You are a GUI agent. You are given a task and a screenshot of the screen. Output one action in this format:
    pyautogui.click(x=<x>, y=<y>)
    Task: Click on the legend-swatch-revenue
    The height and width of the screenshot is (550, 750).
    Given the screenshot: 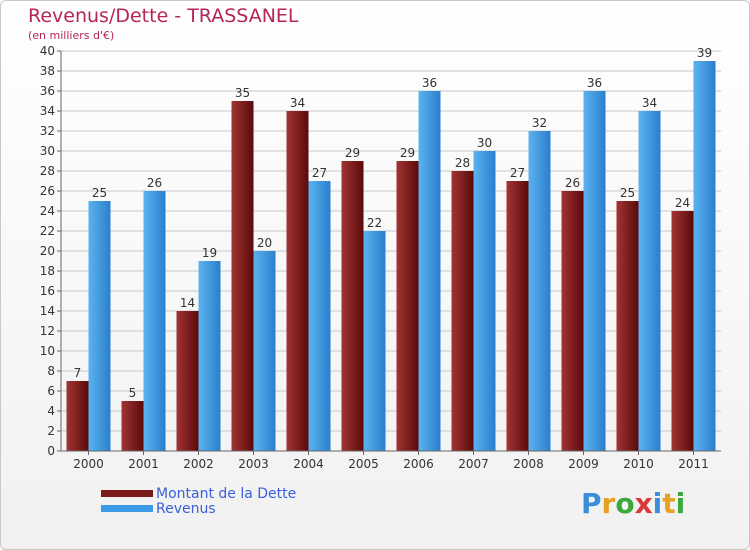 What is the action you would take?
    pyautogui.click(x=127, y=508)
    